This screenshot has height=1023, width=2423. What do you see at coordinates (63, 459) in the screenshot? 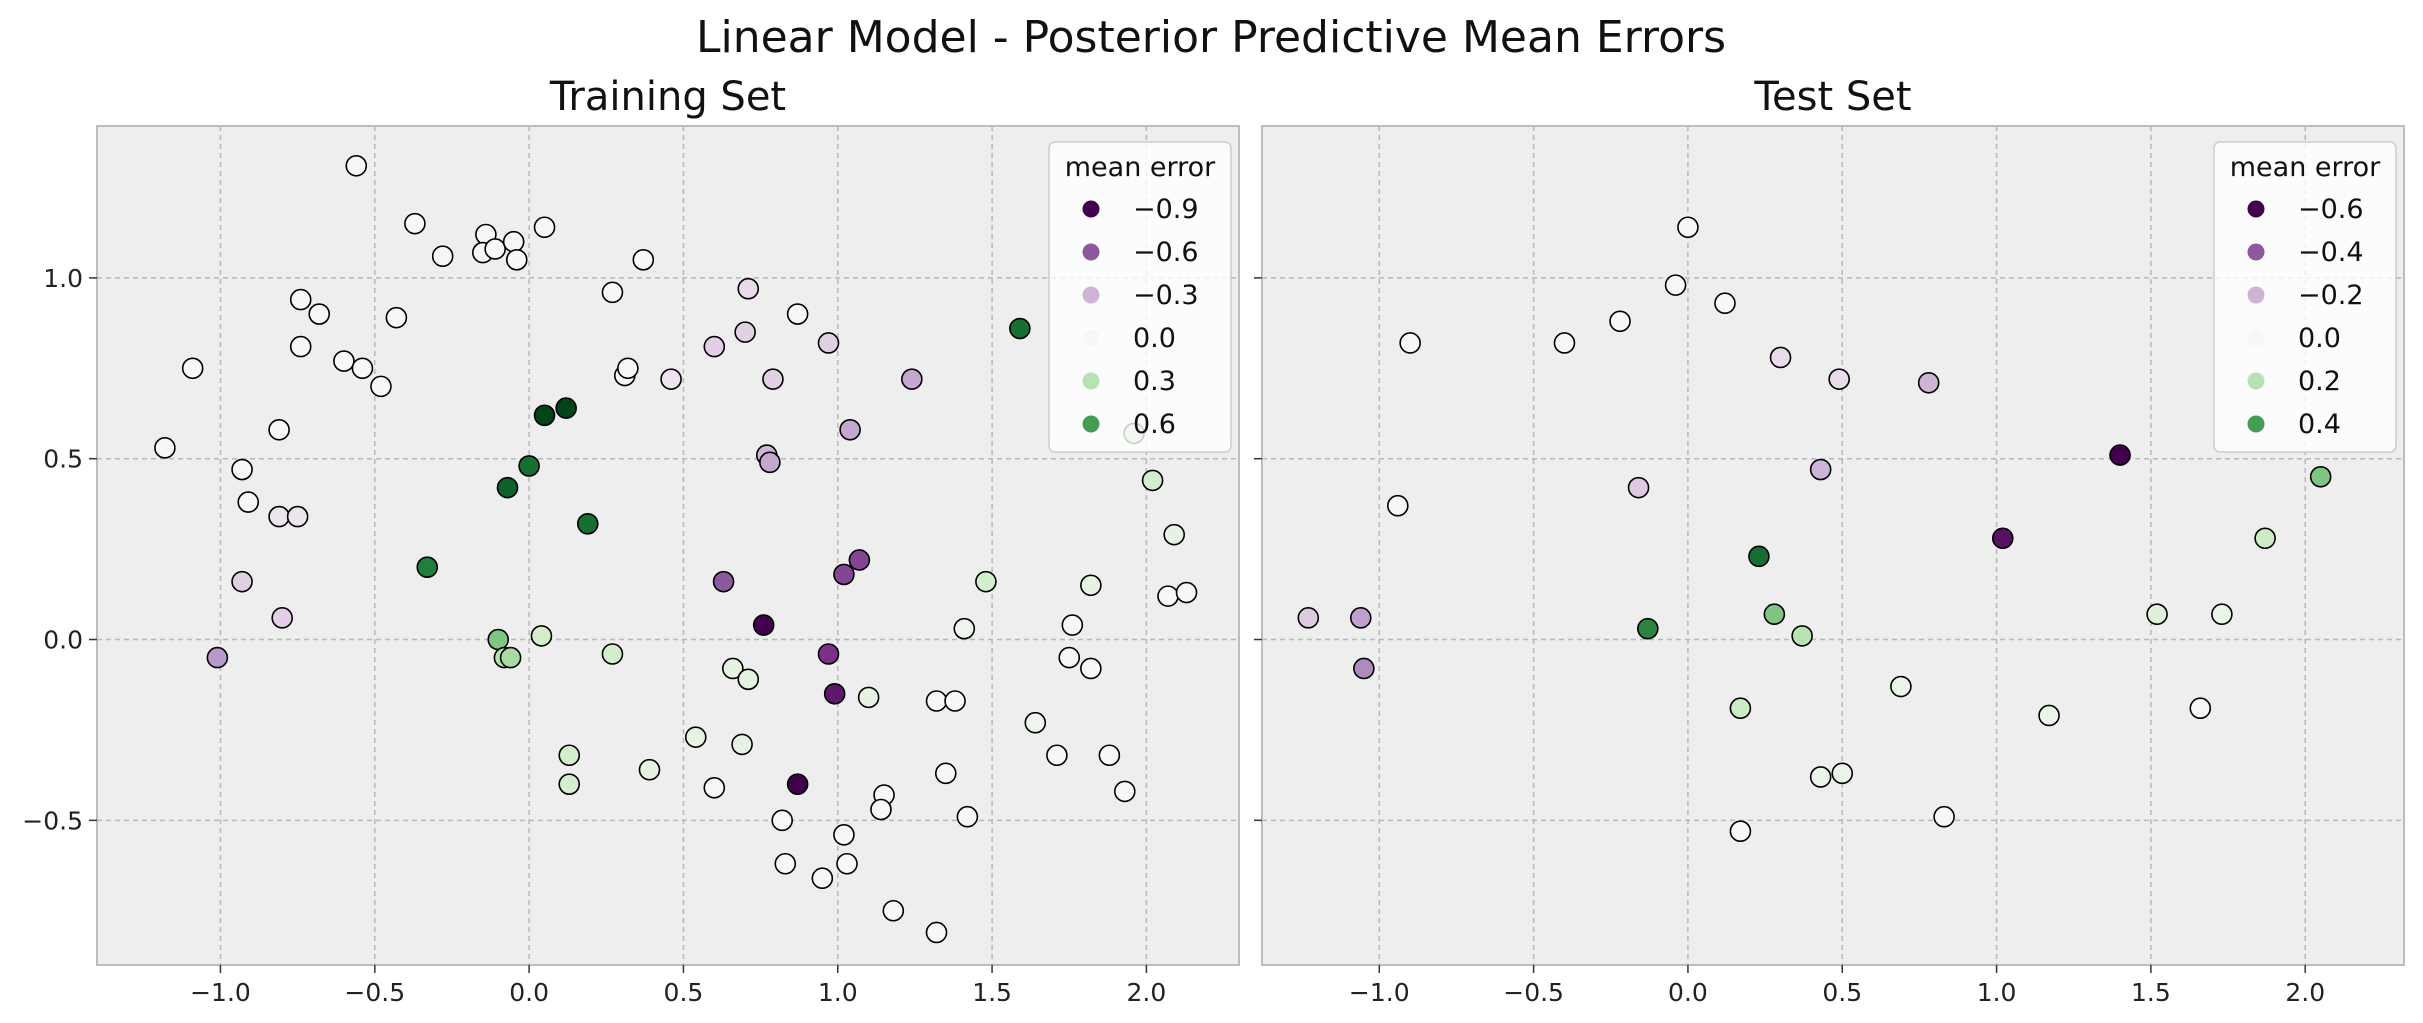
I see `training-ytick-label: 0.5` at bounding box center [63, 459].